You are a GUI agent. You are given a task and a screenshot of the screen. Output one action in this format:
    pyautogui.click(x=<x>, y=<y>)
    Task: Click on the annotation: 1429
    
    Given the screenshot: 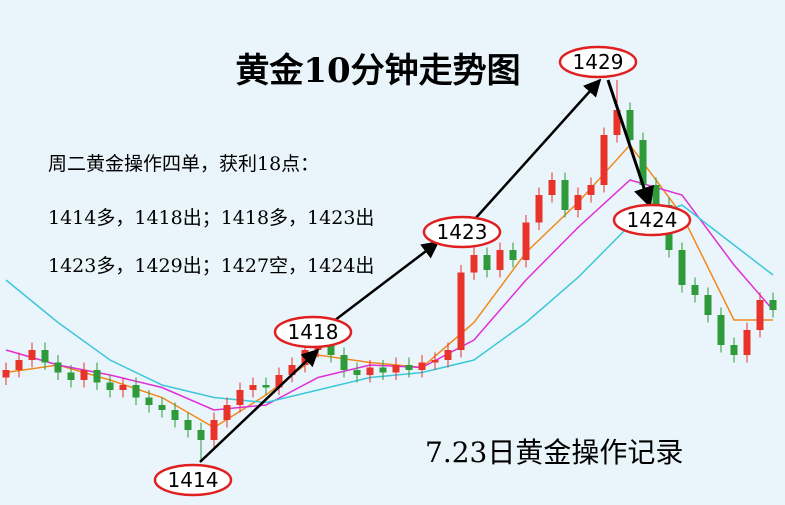 What is the action you would take?
    pyautogui.click(x=598, y=62)
    